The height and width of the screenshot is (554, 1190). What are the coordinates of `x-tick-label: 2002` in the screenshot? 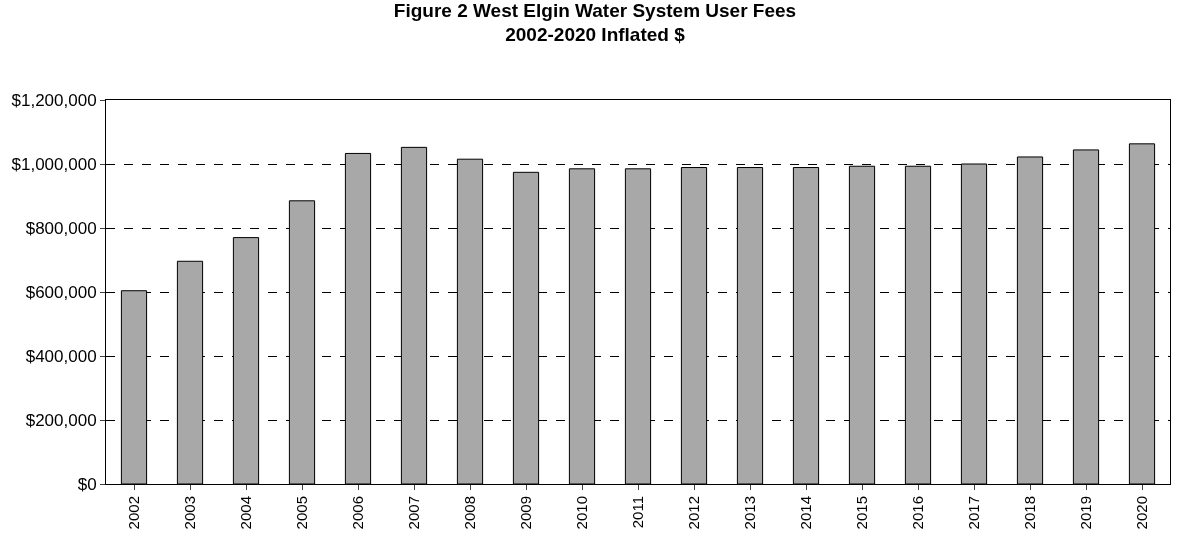 It's located at (133, 513).